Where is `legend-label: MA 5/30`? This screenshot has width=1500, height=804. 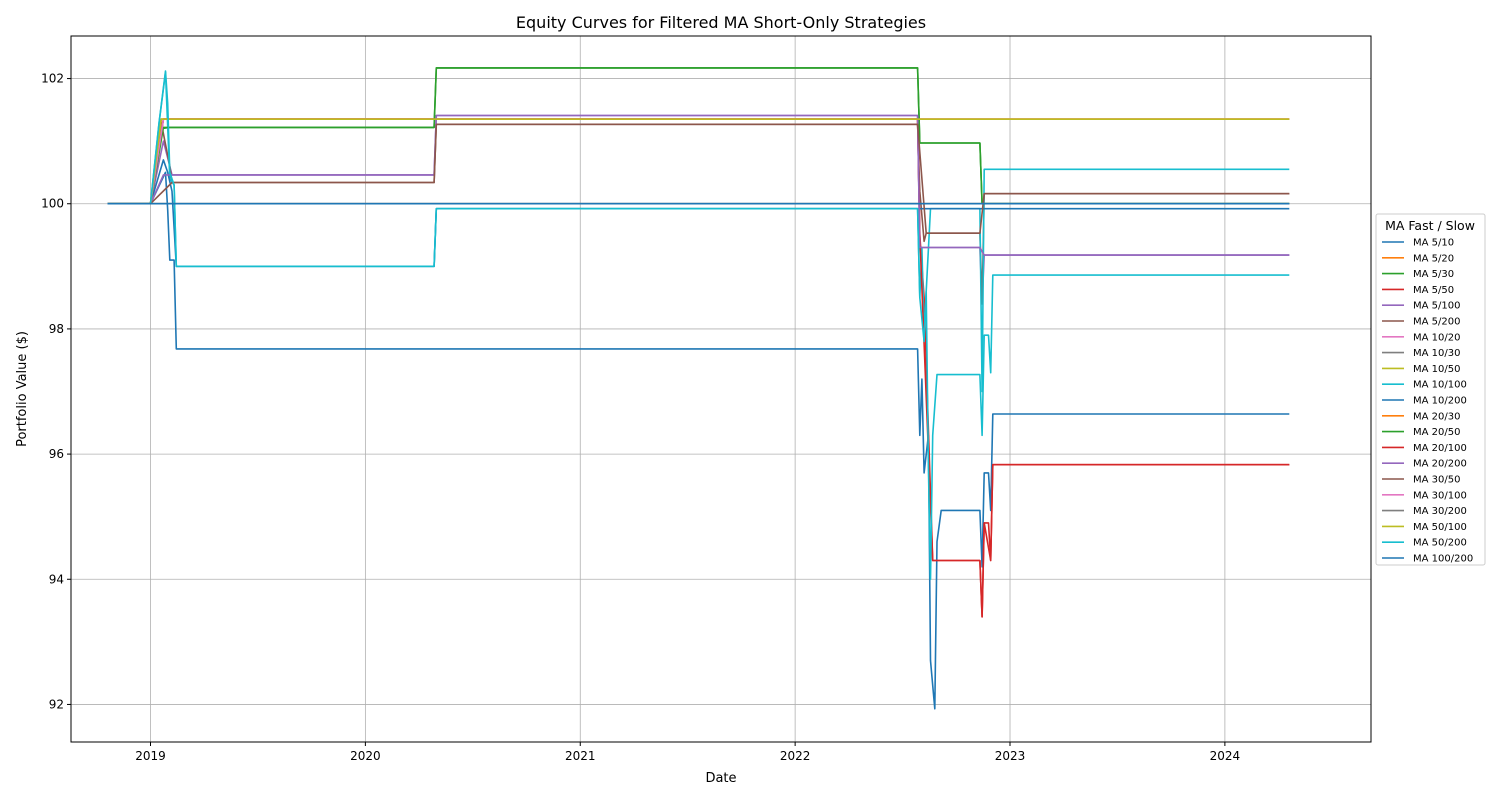 legend-label: MA 5/30 is located at coordinates (1433, 274).